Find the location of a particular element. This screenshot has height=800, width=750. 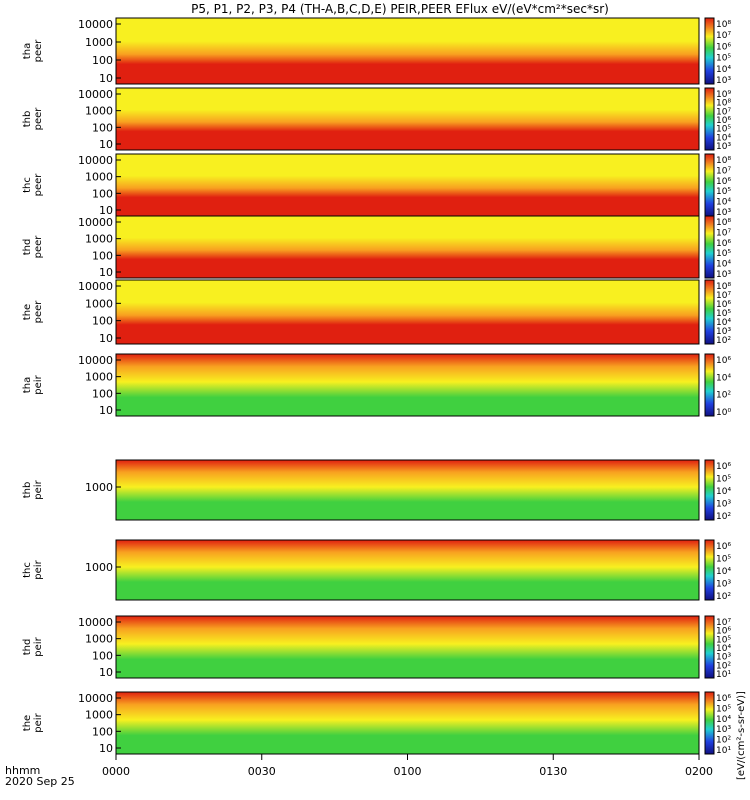

panel-ylabel: thbpeer is located at coordinates (33, 119).